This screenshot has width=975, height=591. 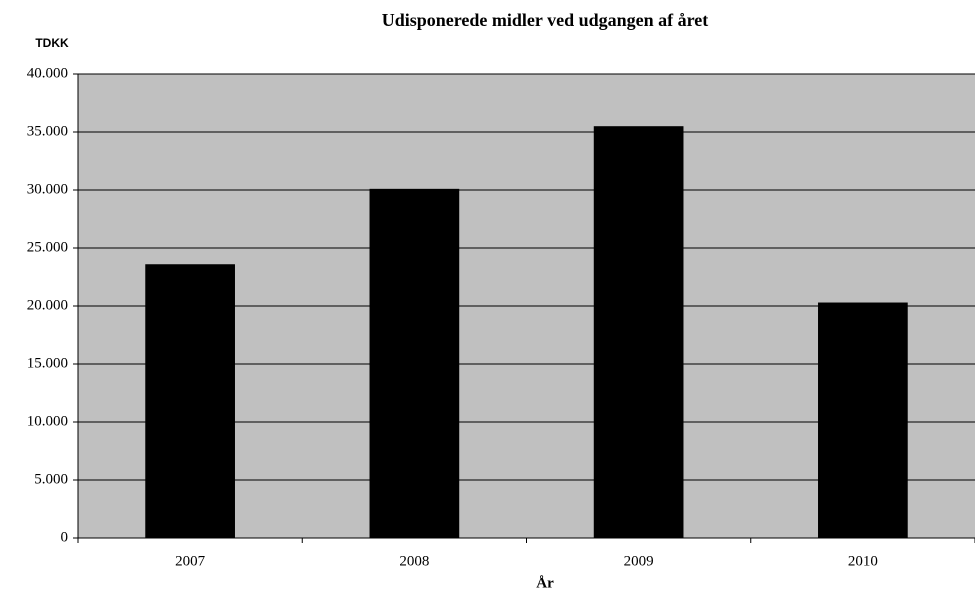 What do you see at coordinates (47, 73) in the screenshot?
I see `y-tick-label: 40.000` at bounding box center [47, 73].